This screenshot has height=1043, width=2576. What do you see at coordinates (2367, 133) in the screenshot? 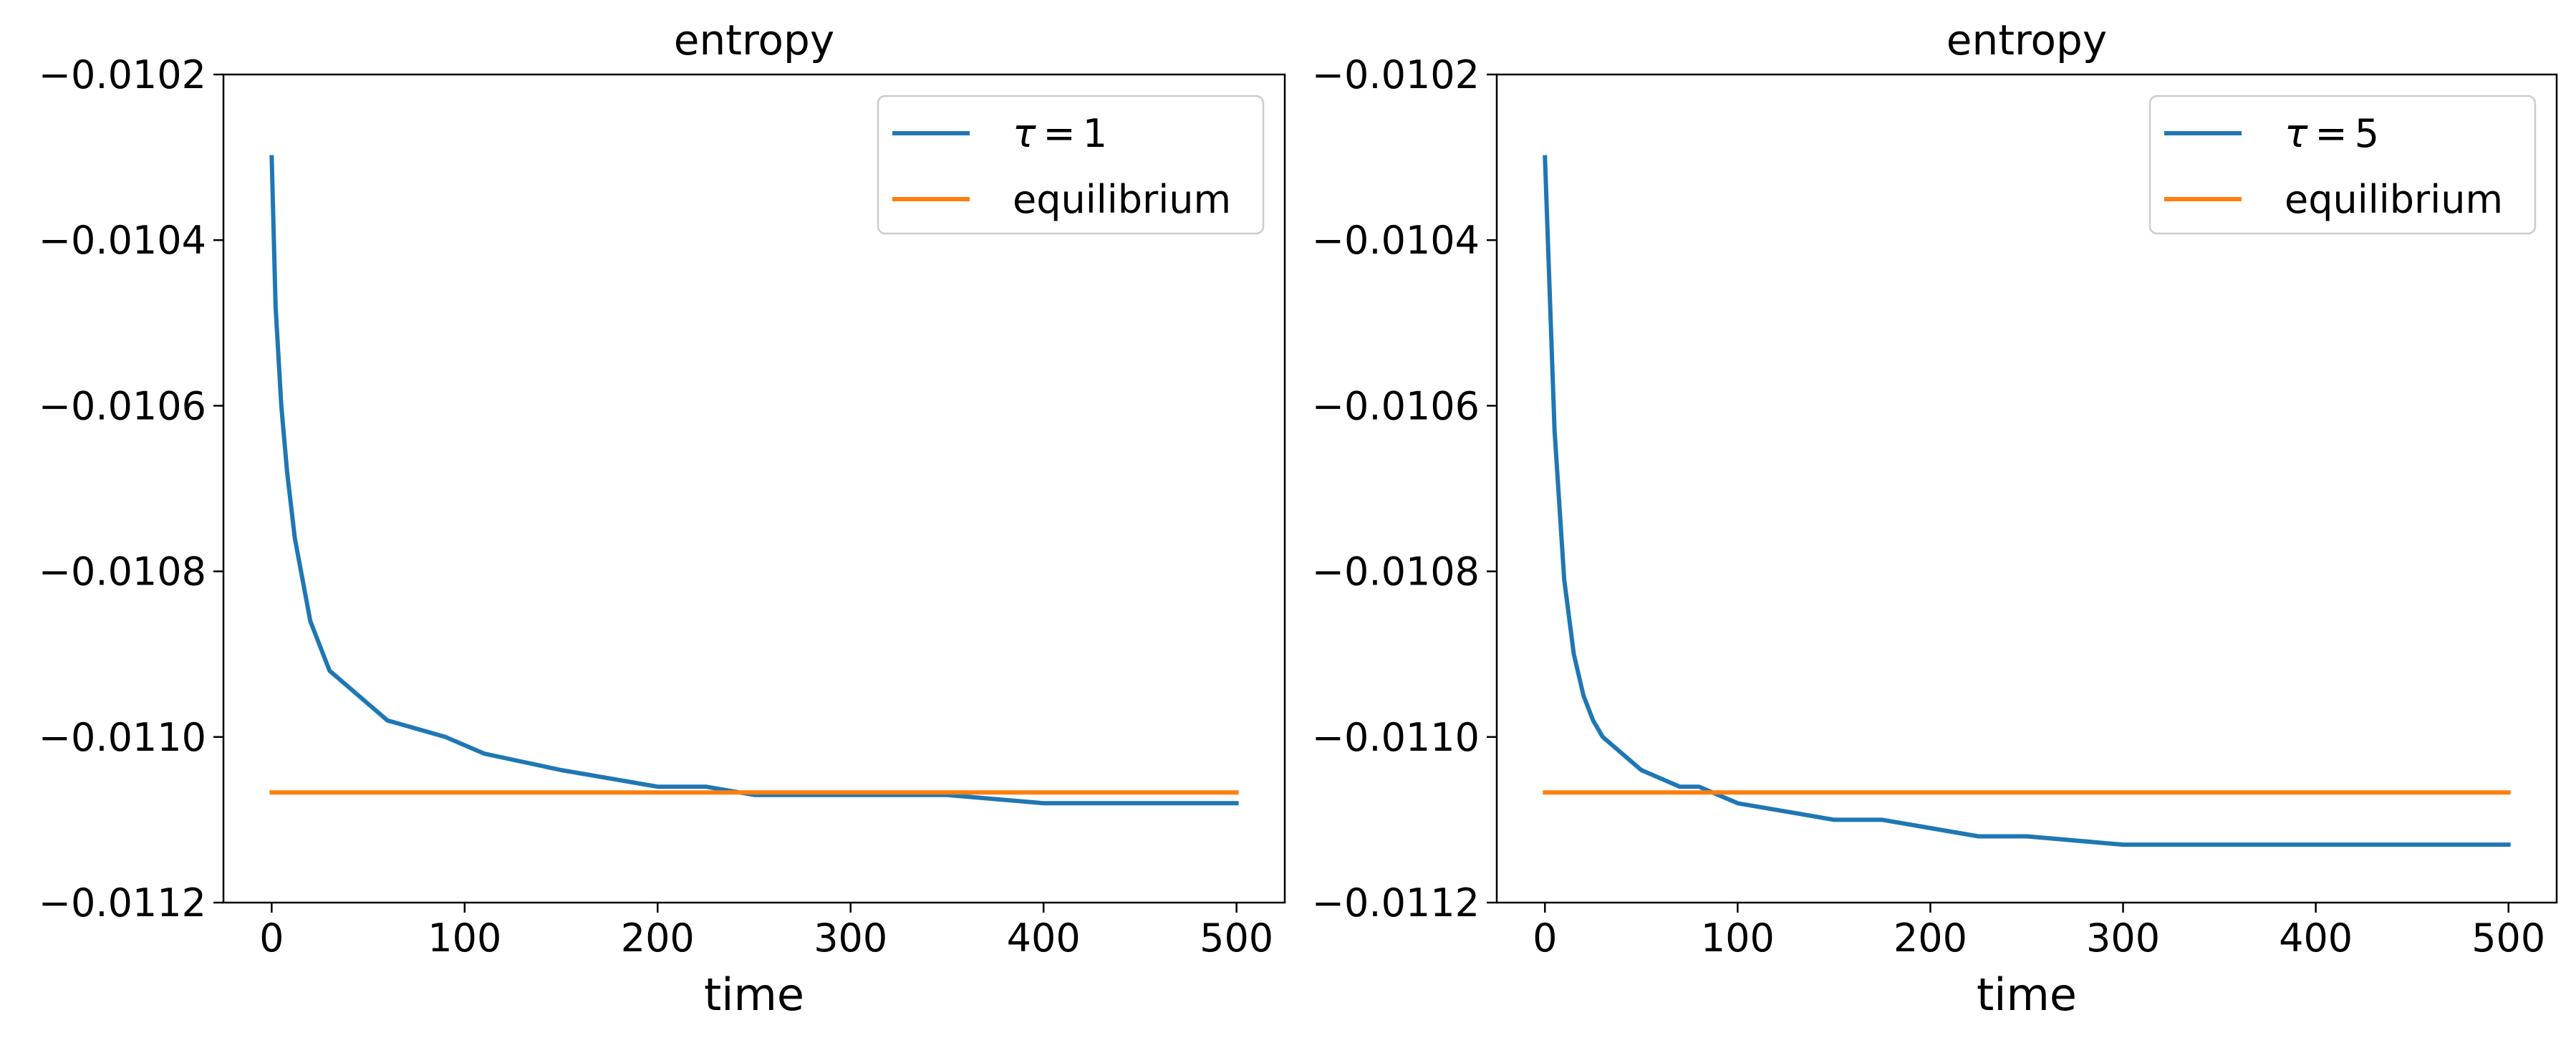
I see `legend-label-value: 5` at bounding box center [2367, 133].